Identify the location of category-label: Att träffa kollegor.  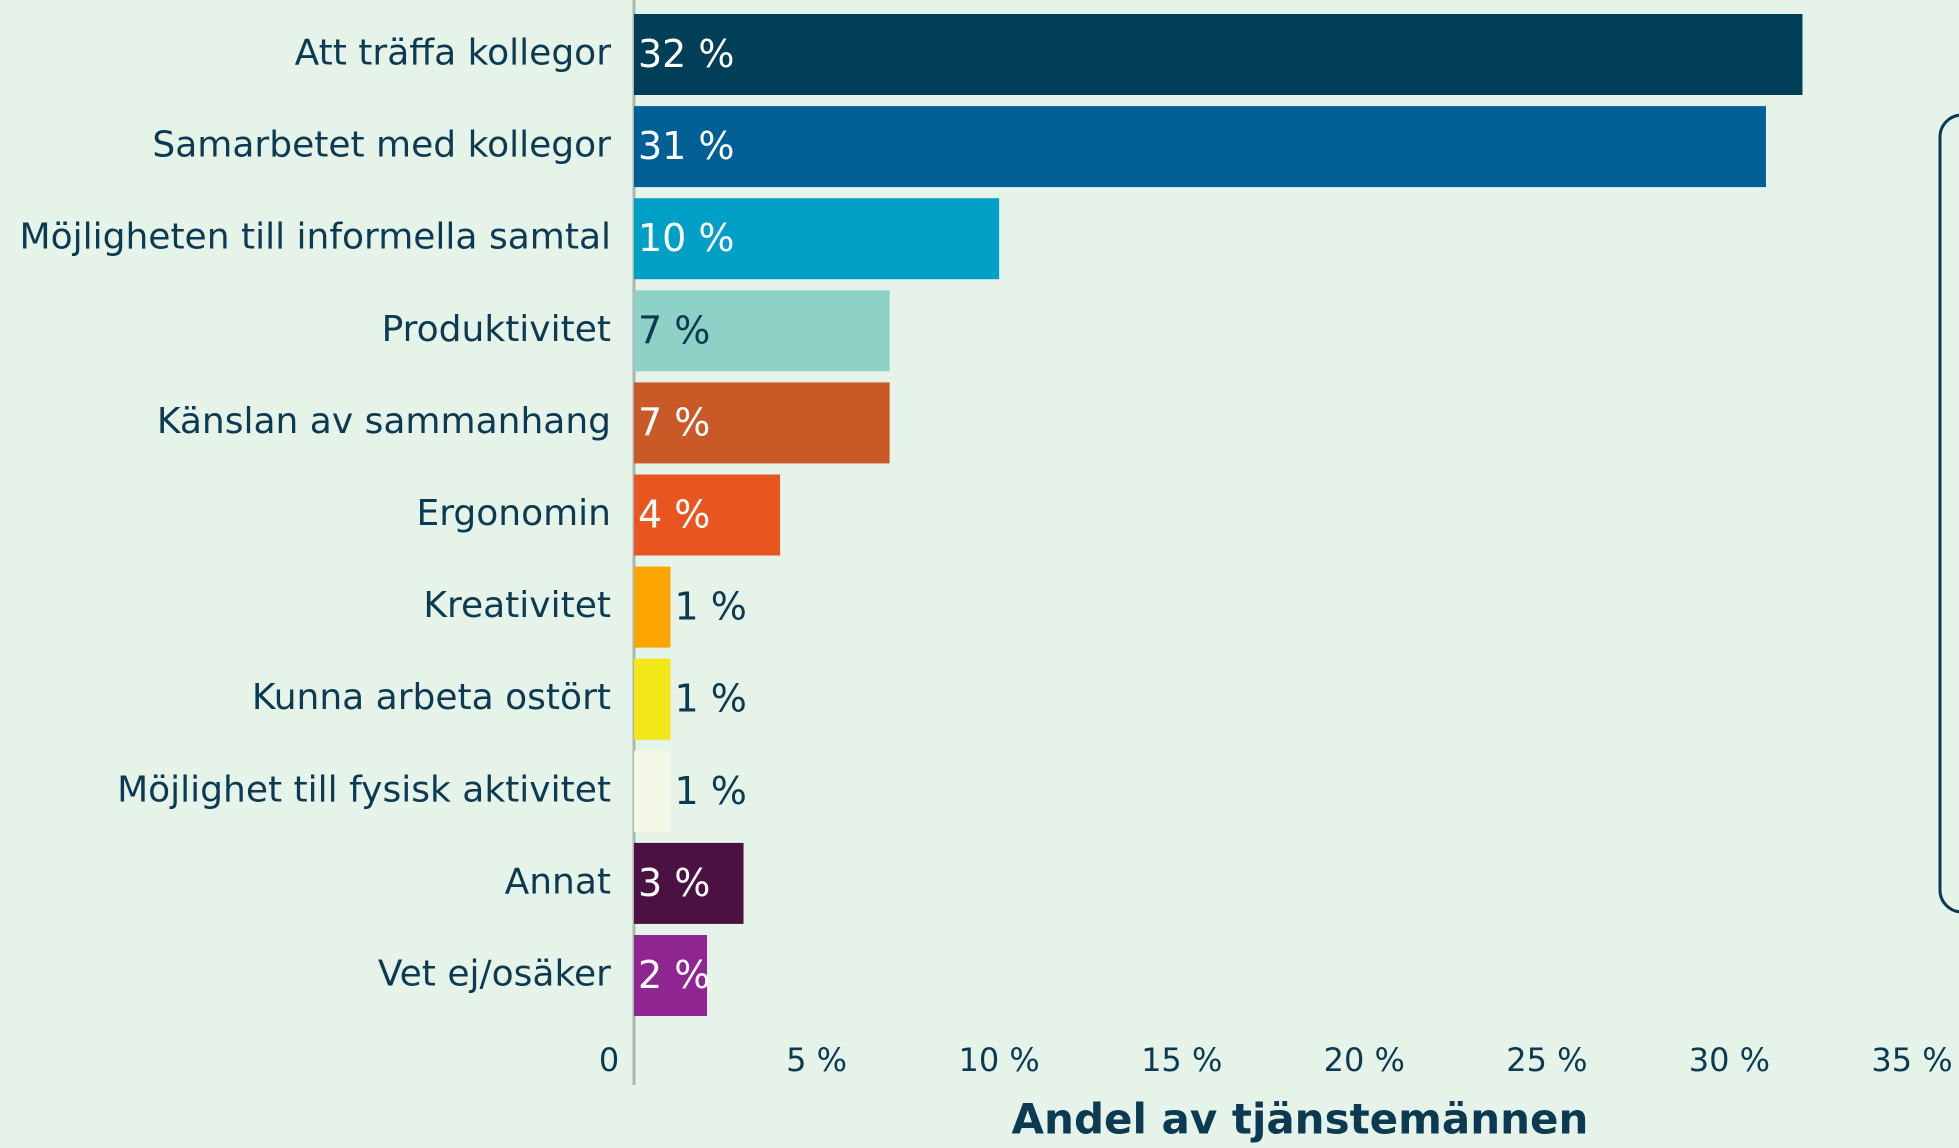
(453, 53).